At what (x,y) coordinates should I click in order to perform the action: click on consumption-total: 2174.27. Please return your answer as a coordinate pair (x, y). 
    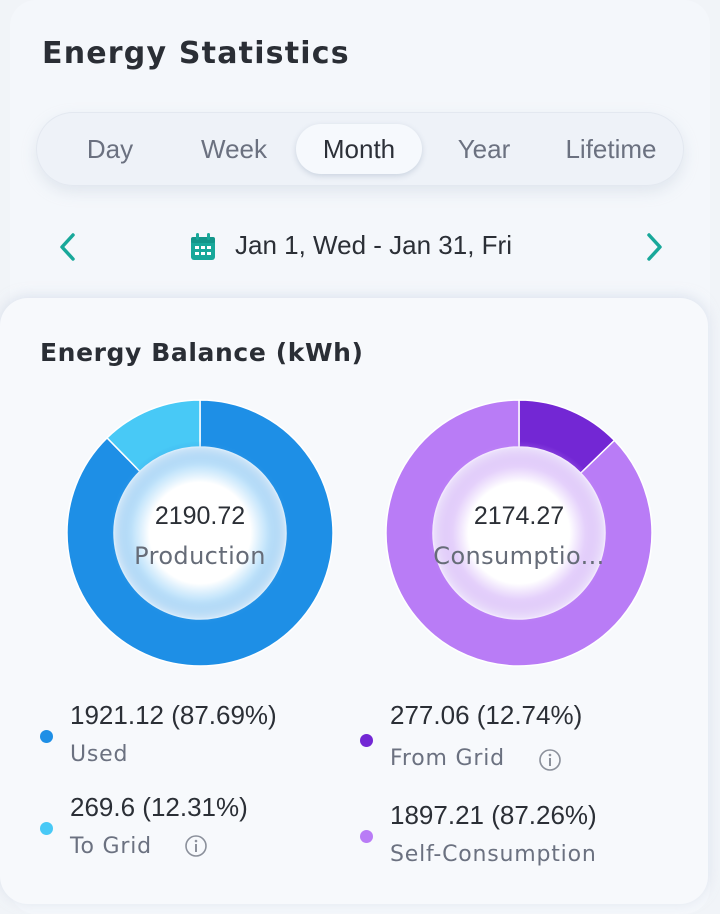
    Looking at the image, I should click on (519, 516).